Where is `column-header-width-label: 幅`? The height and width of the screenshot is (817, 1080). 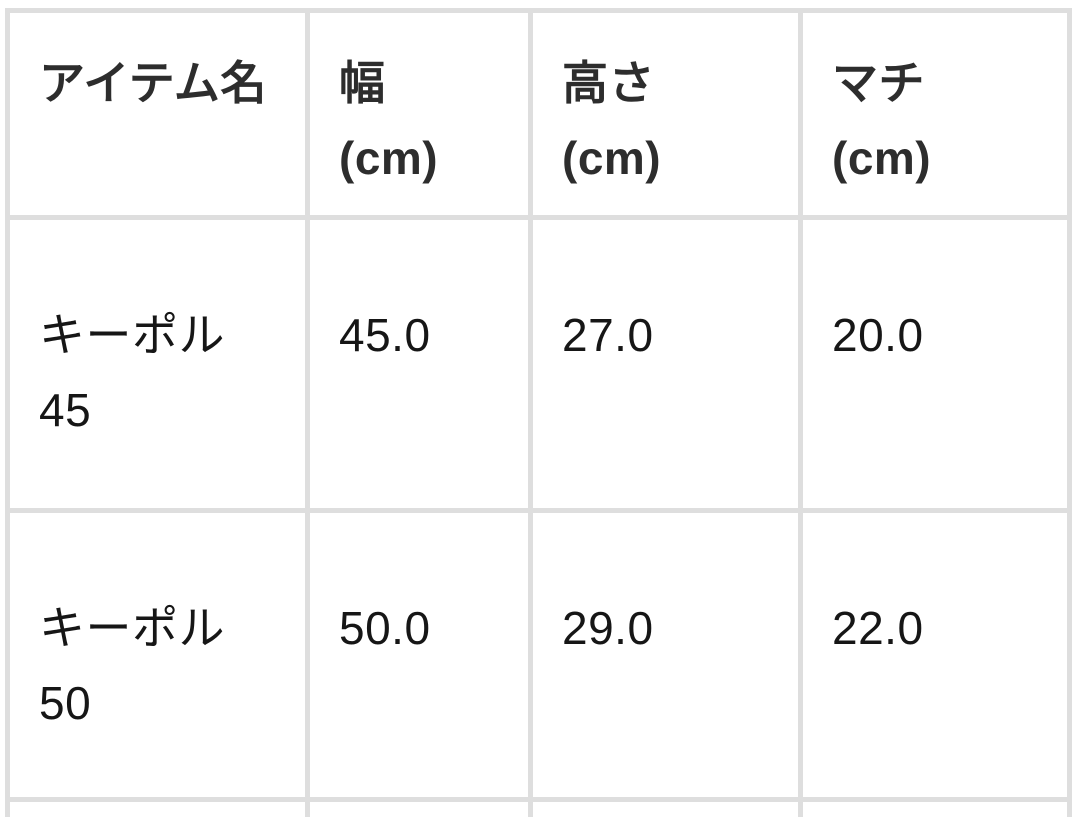 column-header-width-label: 幅 is located at coordinates (362, 83).